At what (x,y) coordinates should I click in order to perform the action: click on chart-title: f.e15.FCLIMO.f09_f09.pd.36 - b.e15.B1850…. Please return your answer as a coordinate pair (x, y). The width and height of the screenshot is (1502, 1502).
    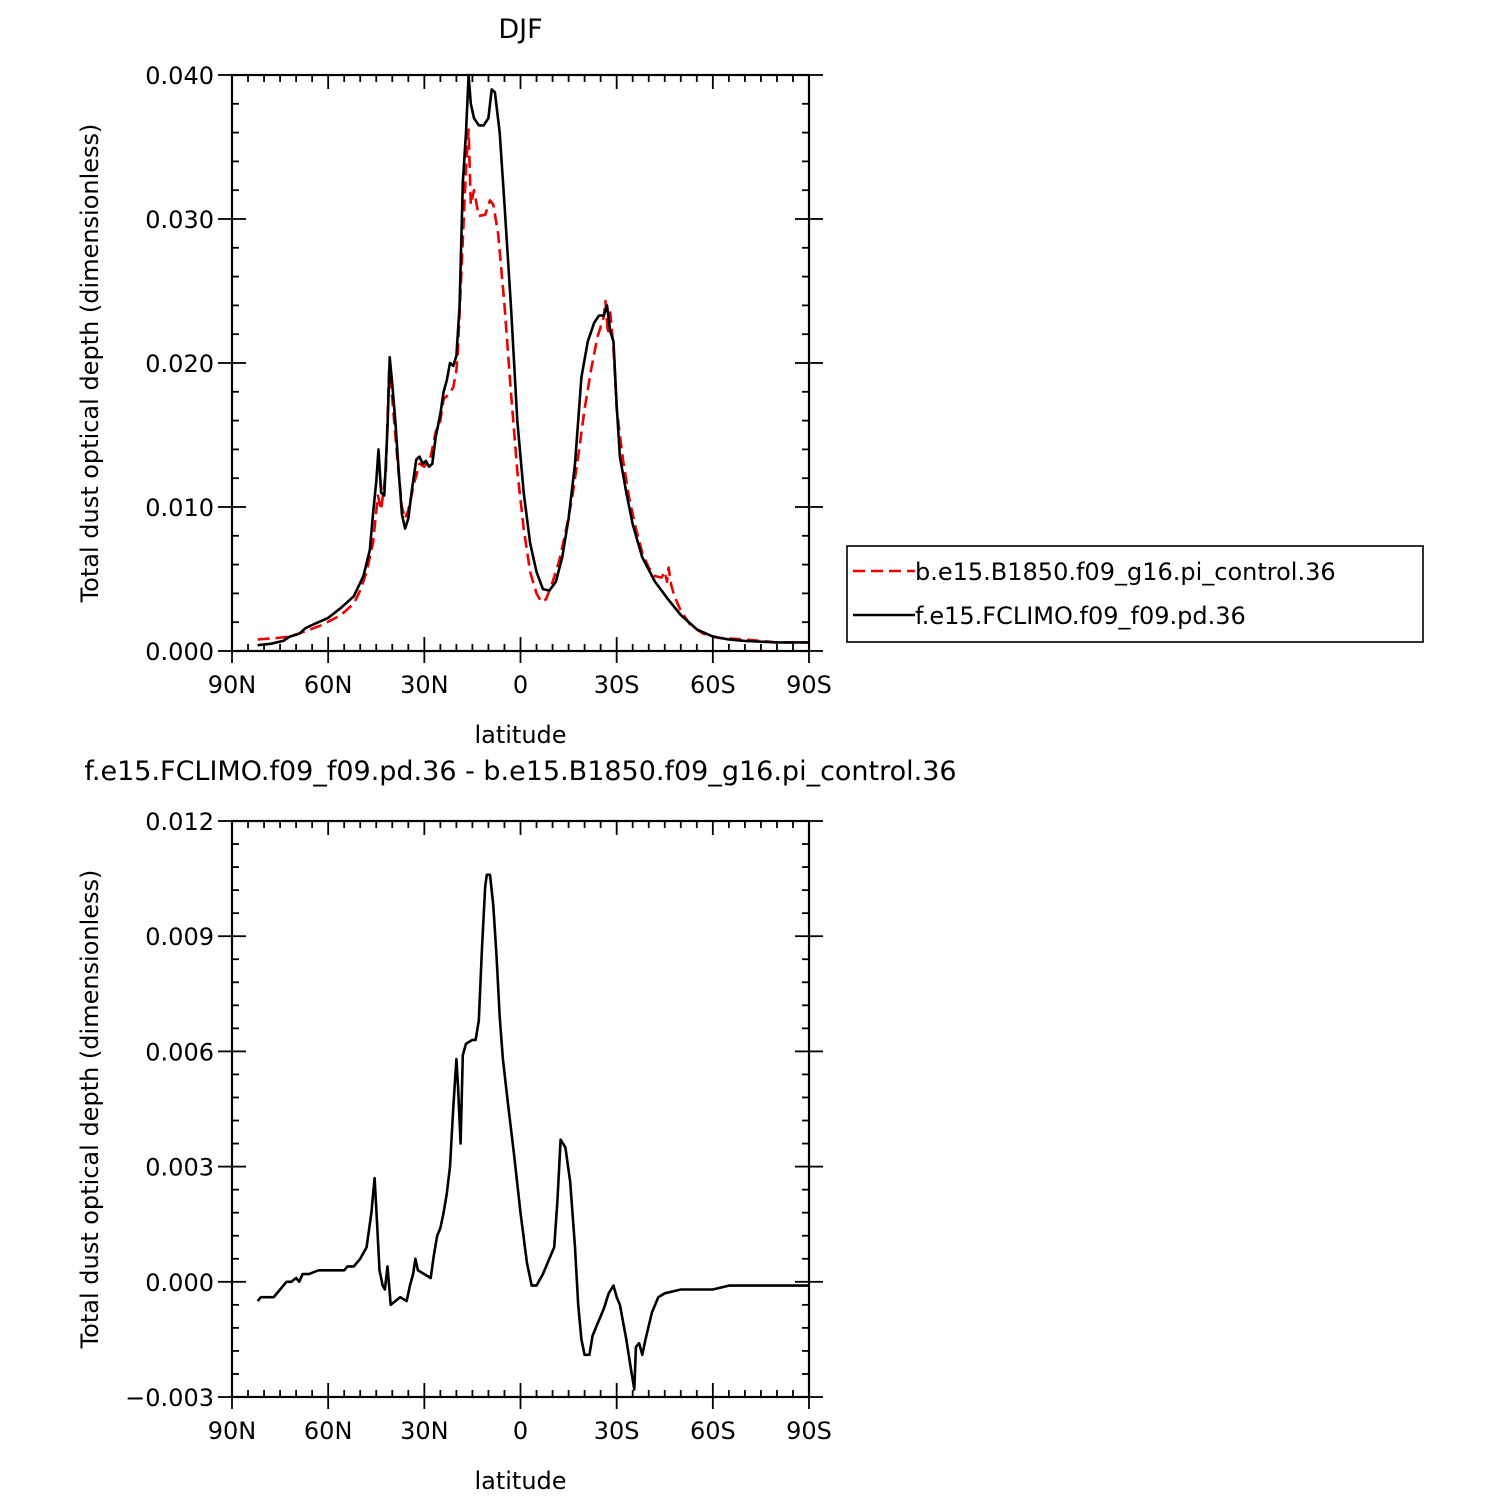
    Looking at the image, I should click on (520, 771).